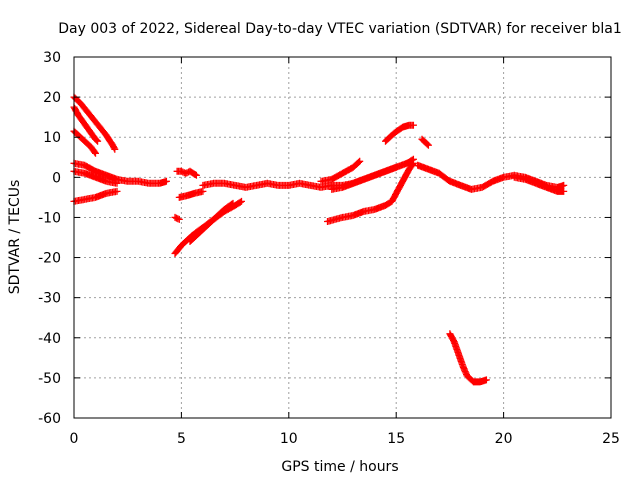 Image resolution: width=640 pixels, height=480 pixels. I want to click on y-tick-label: 0, so click(56, 178).